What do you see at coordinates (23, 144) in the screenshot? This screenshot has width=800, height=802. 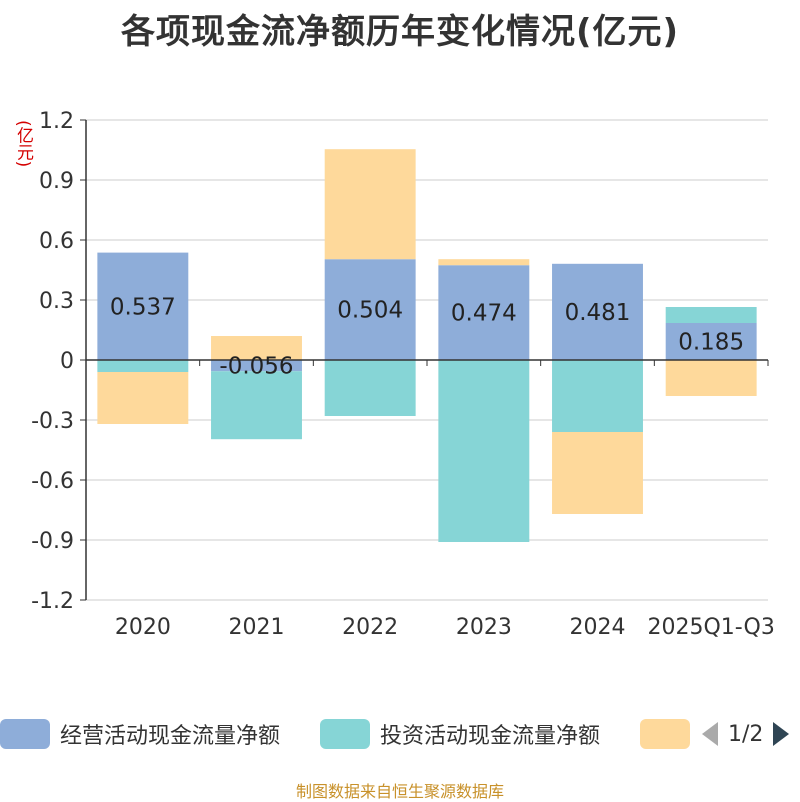 I see `y-axis-unit-label: (亿元)` at bounding box center [23, 144].